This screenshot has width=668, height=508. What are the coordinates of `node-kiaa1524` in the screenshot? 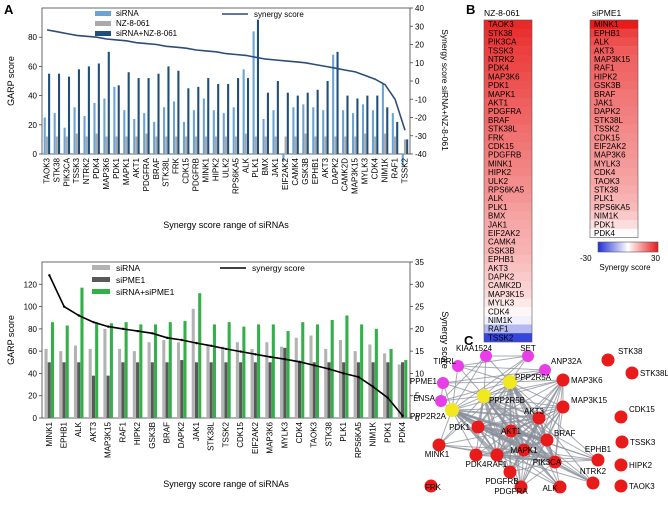 It's located at (486, 356).